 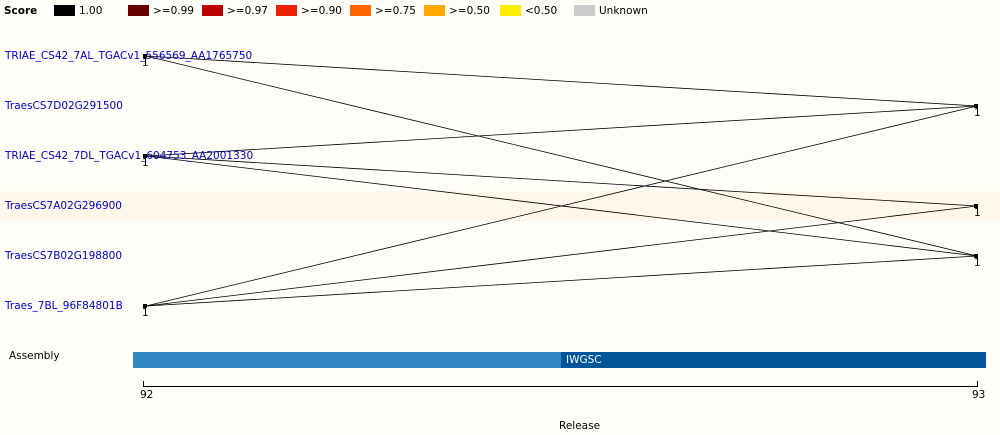 What do you see at coordinates (63, 206) in the screenshot?
I see `gene-link-traescs7a02g296900: TraesCS7A02G296900` at bounding box center [63, 206].